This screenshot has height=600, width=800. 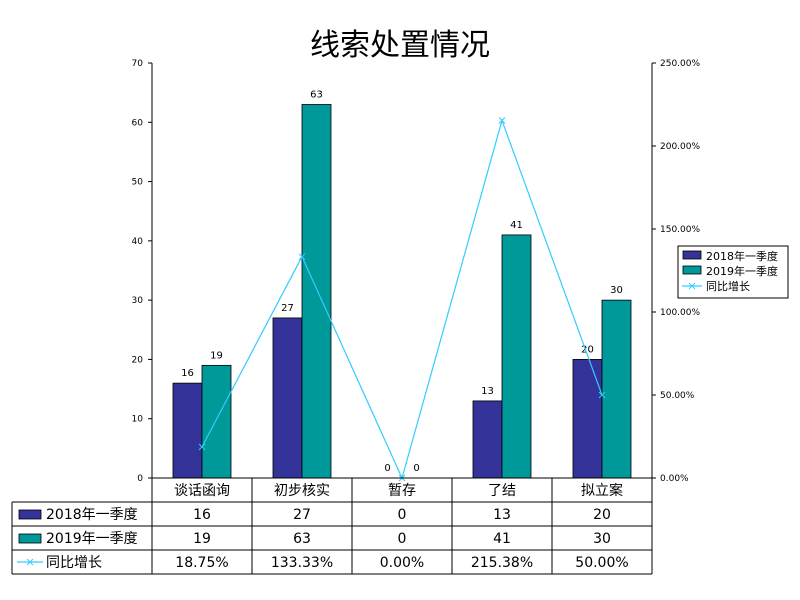 What do you see at coordinates (92, 515) in the screenshot?
I see `table-row-header: 2018年一季度` at bounding box center [92, 515].